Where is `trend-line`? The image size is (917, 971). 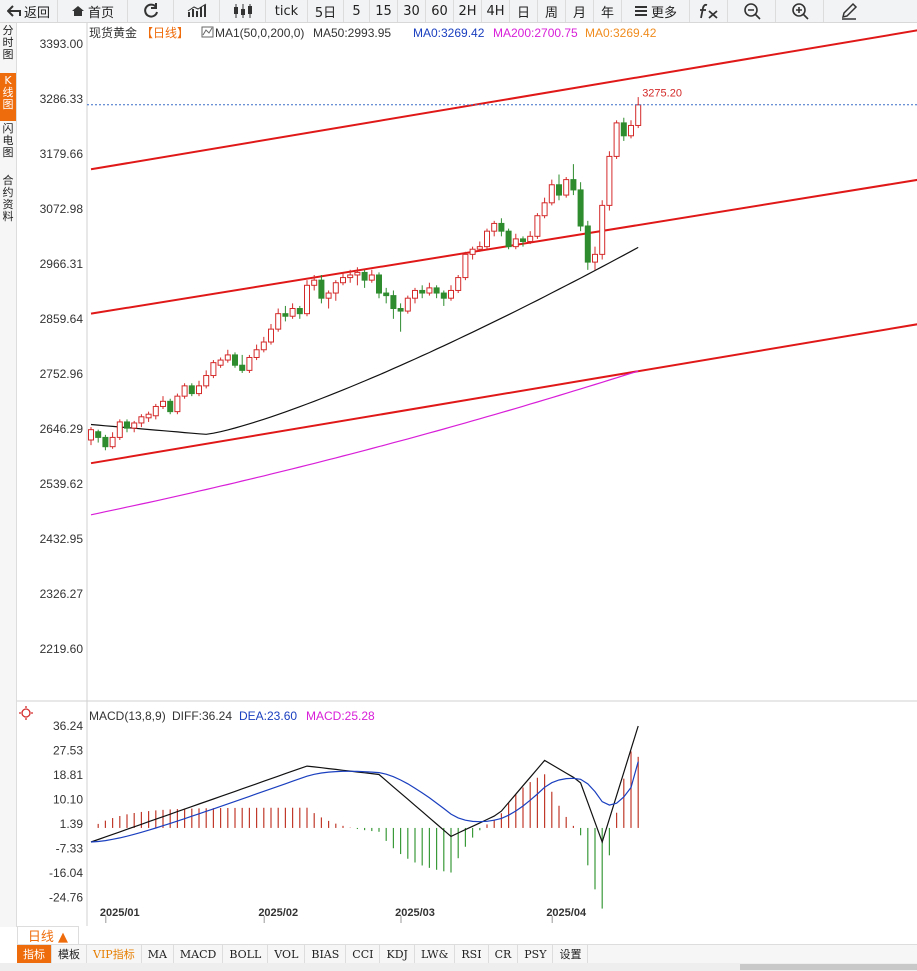
trend-line is located at coordinates (503, 246).